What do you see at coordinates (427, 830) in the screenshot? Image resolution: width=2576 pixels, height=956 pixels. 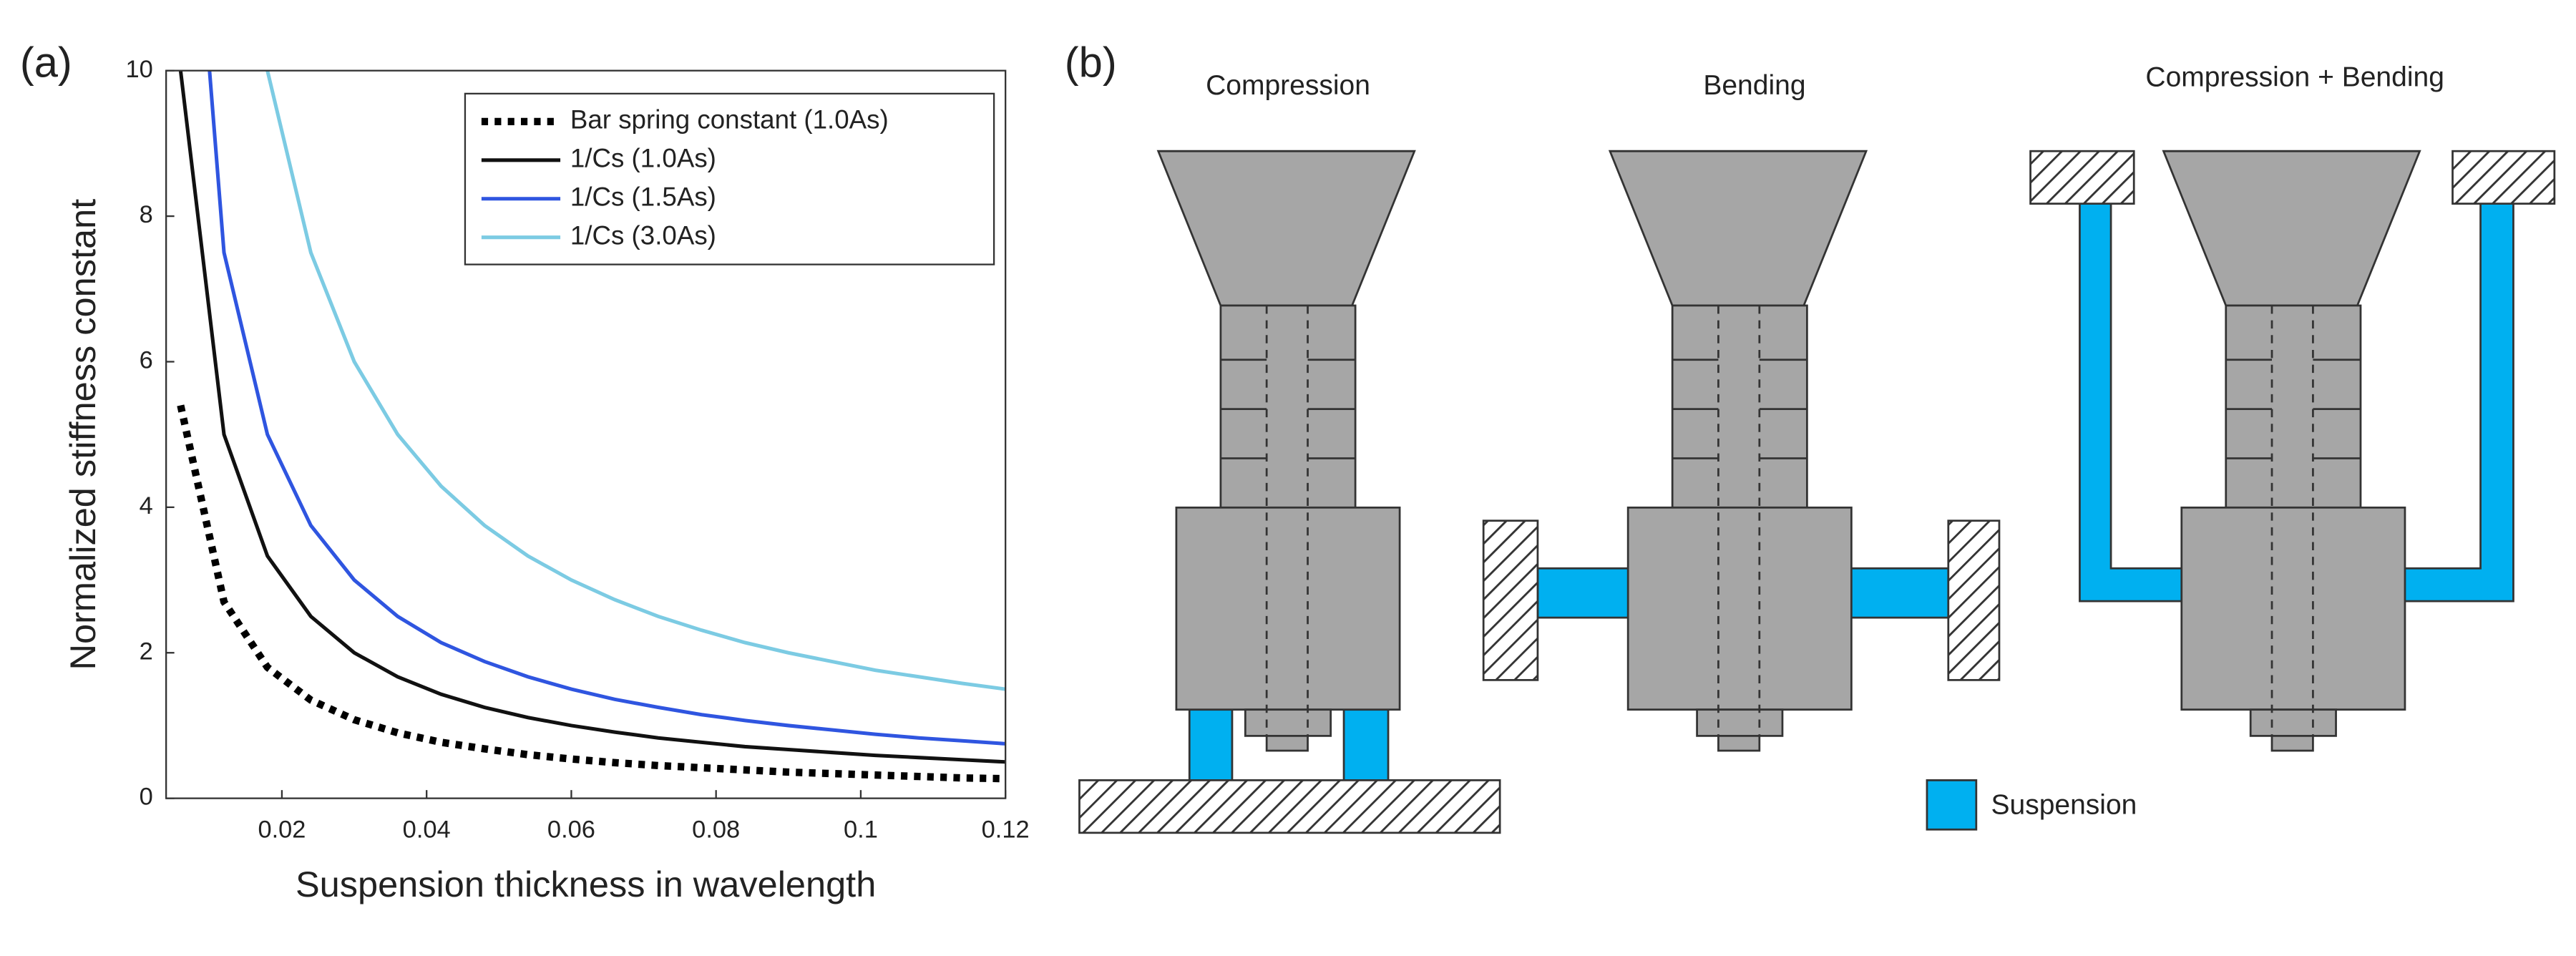 I see `x-tick-label: 0.04` at bounding box center [427, 830].